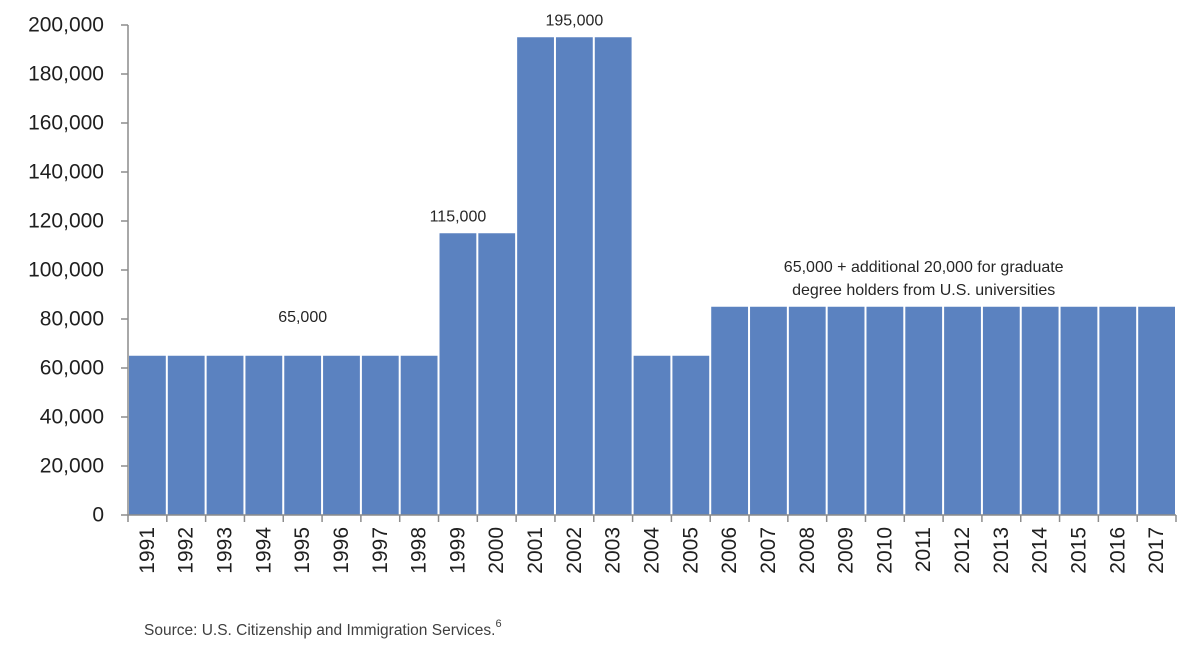  I want to click on x-tick-label: 2010, so click(884, 550).